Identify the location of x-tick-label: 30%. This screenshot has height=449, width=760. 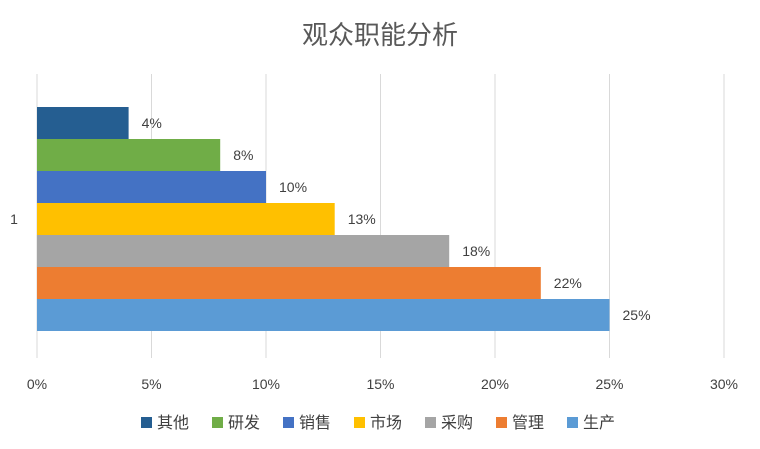
(724, 384).